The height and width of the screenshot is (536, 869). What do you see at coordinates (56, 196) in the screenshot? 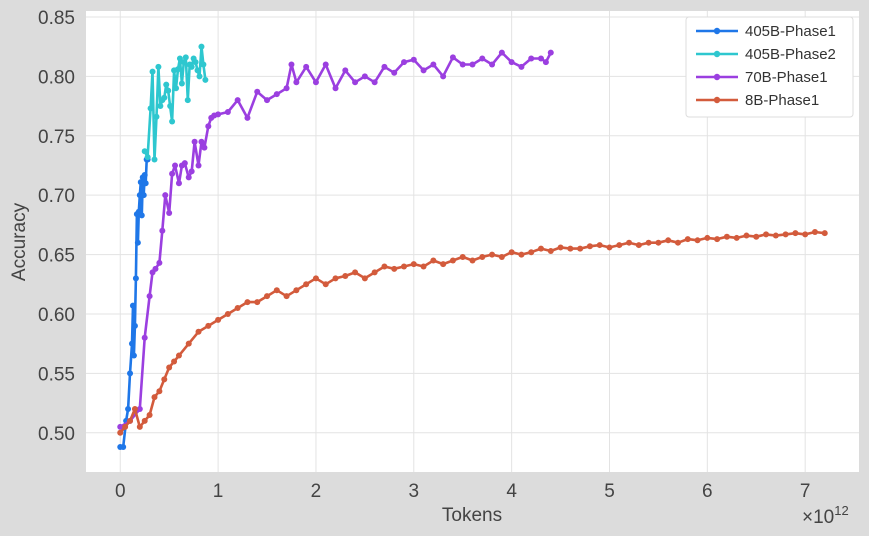
I see `y-tick-label: 0.70` at bounding box center [56, 196].